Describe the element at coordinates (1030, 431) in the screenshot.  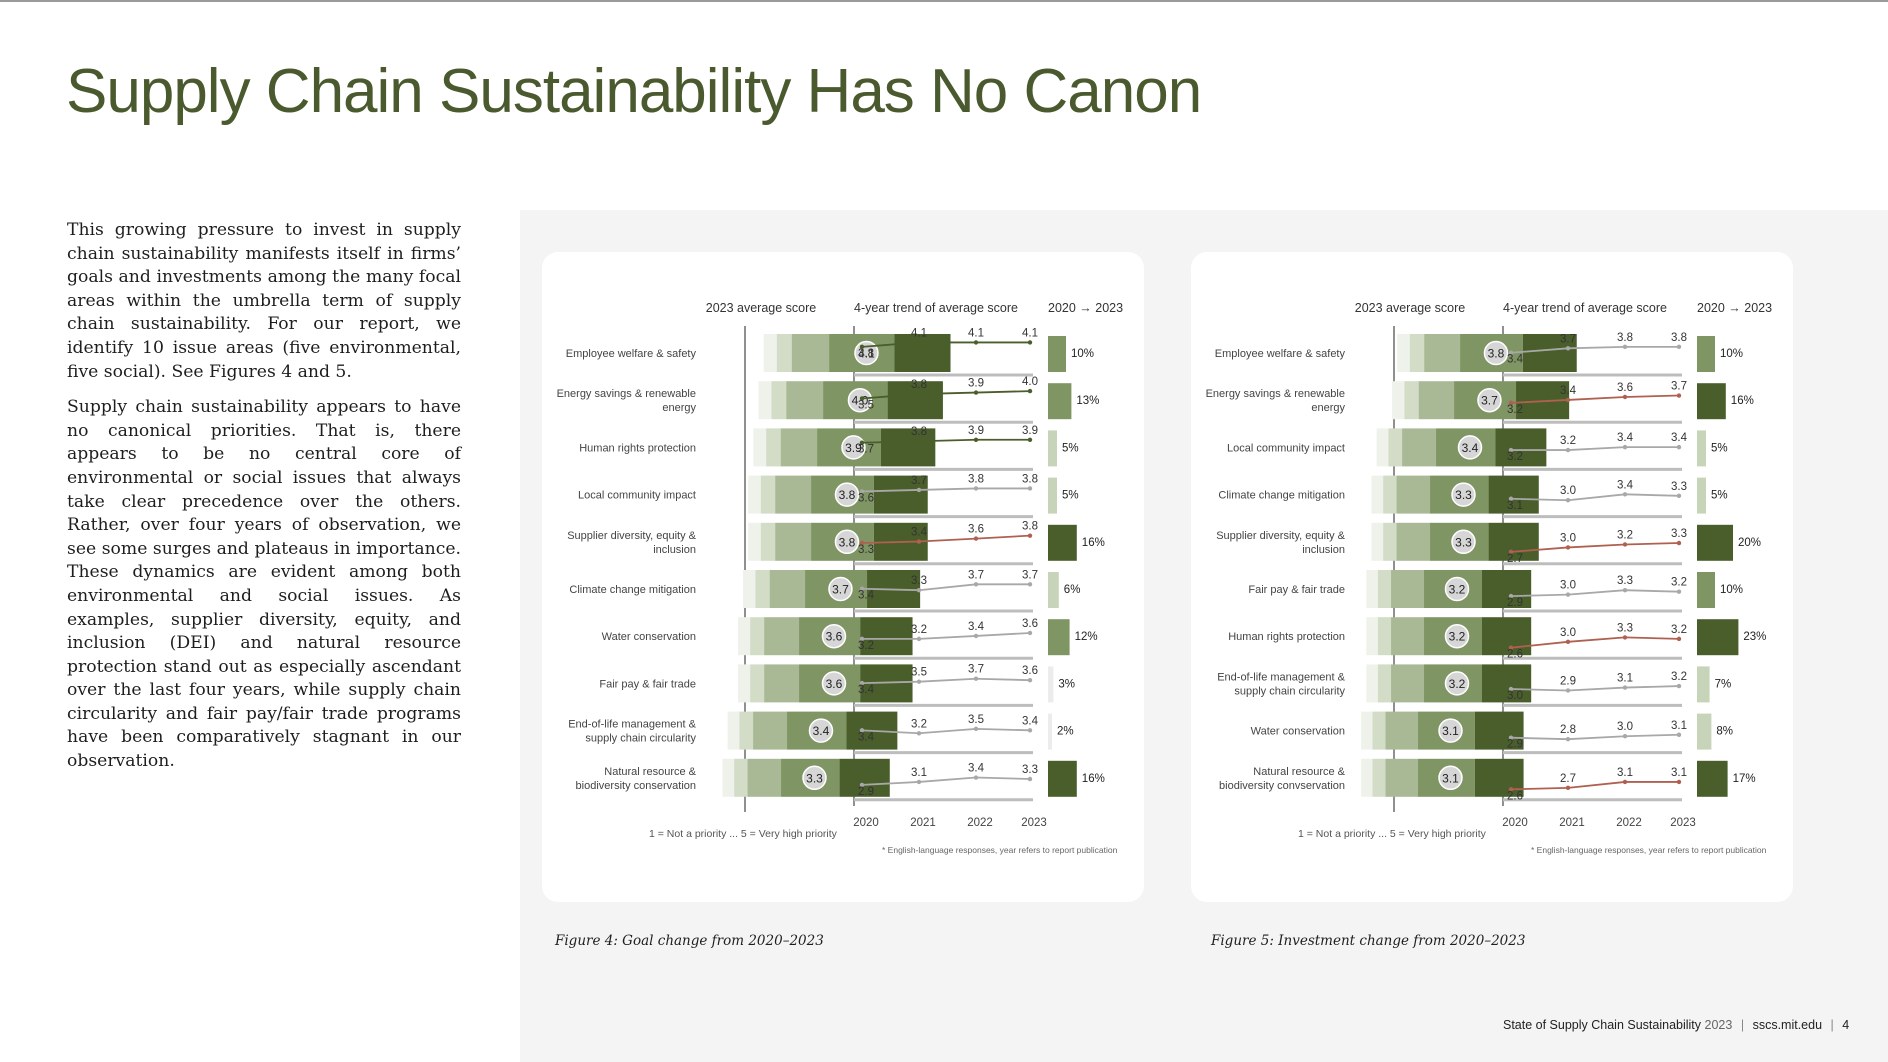
I see `trend-value: 3.9` at that location.